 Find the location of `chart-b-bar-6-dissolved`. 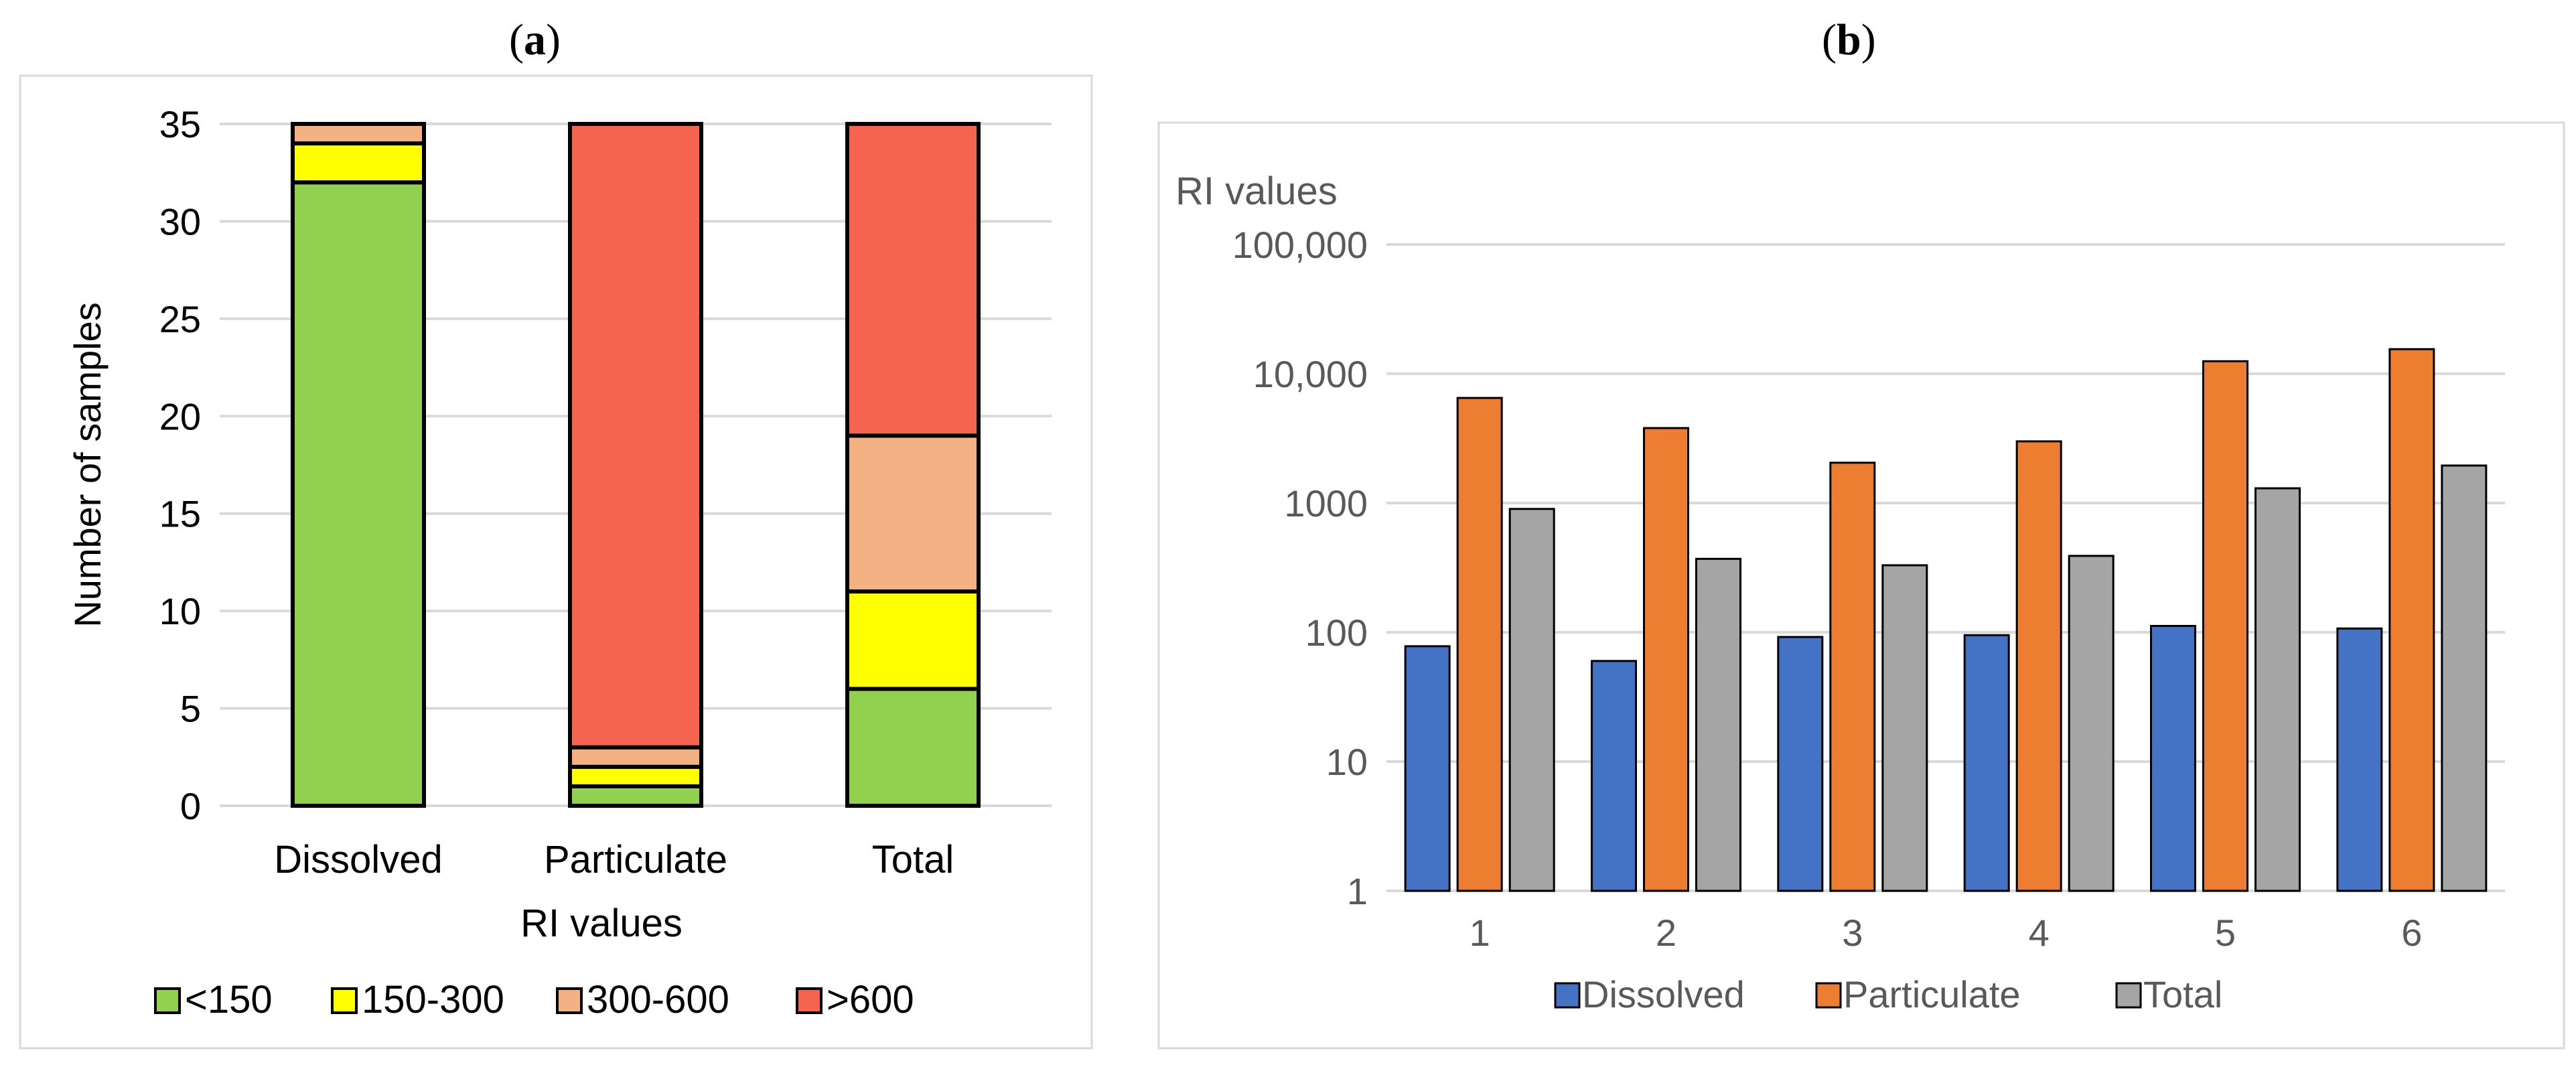

chart-b-bar-6-dissolved is located at coordinates (2359, 759).